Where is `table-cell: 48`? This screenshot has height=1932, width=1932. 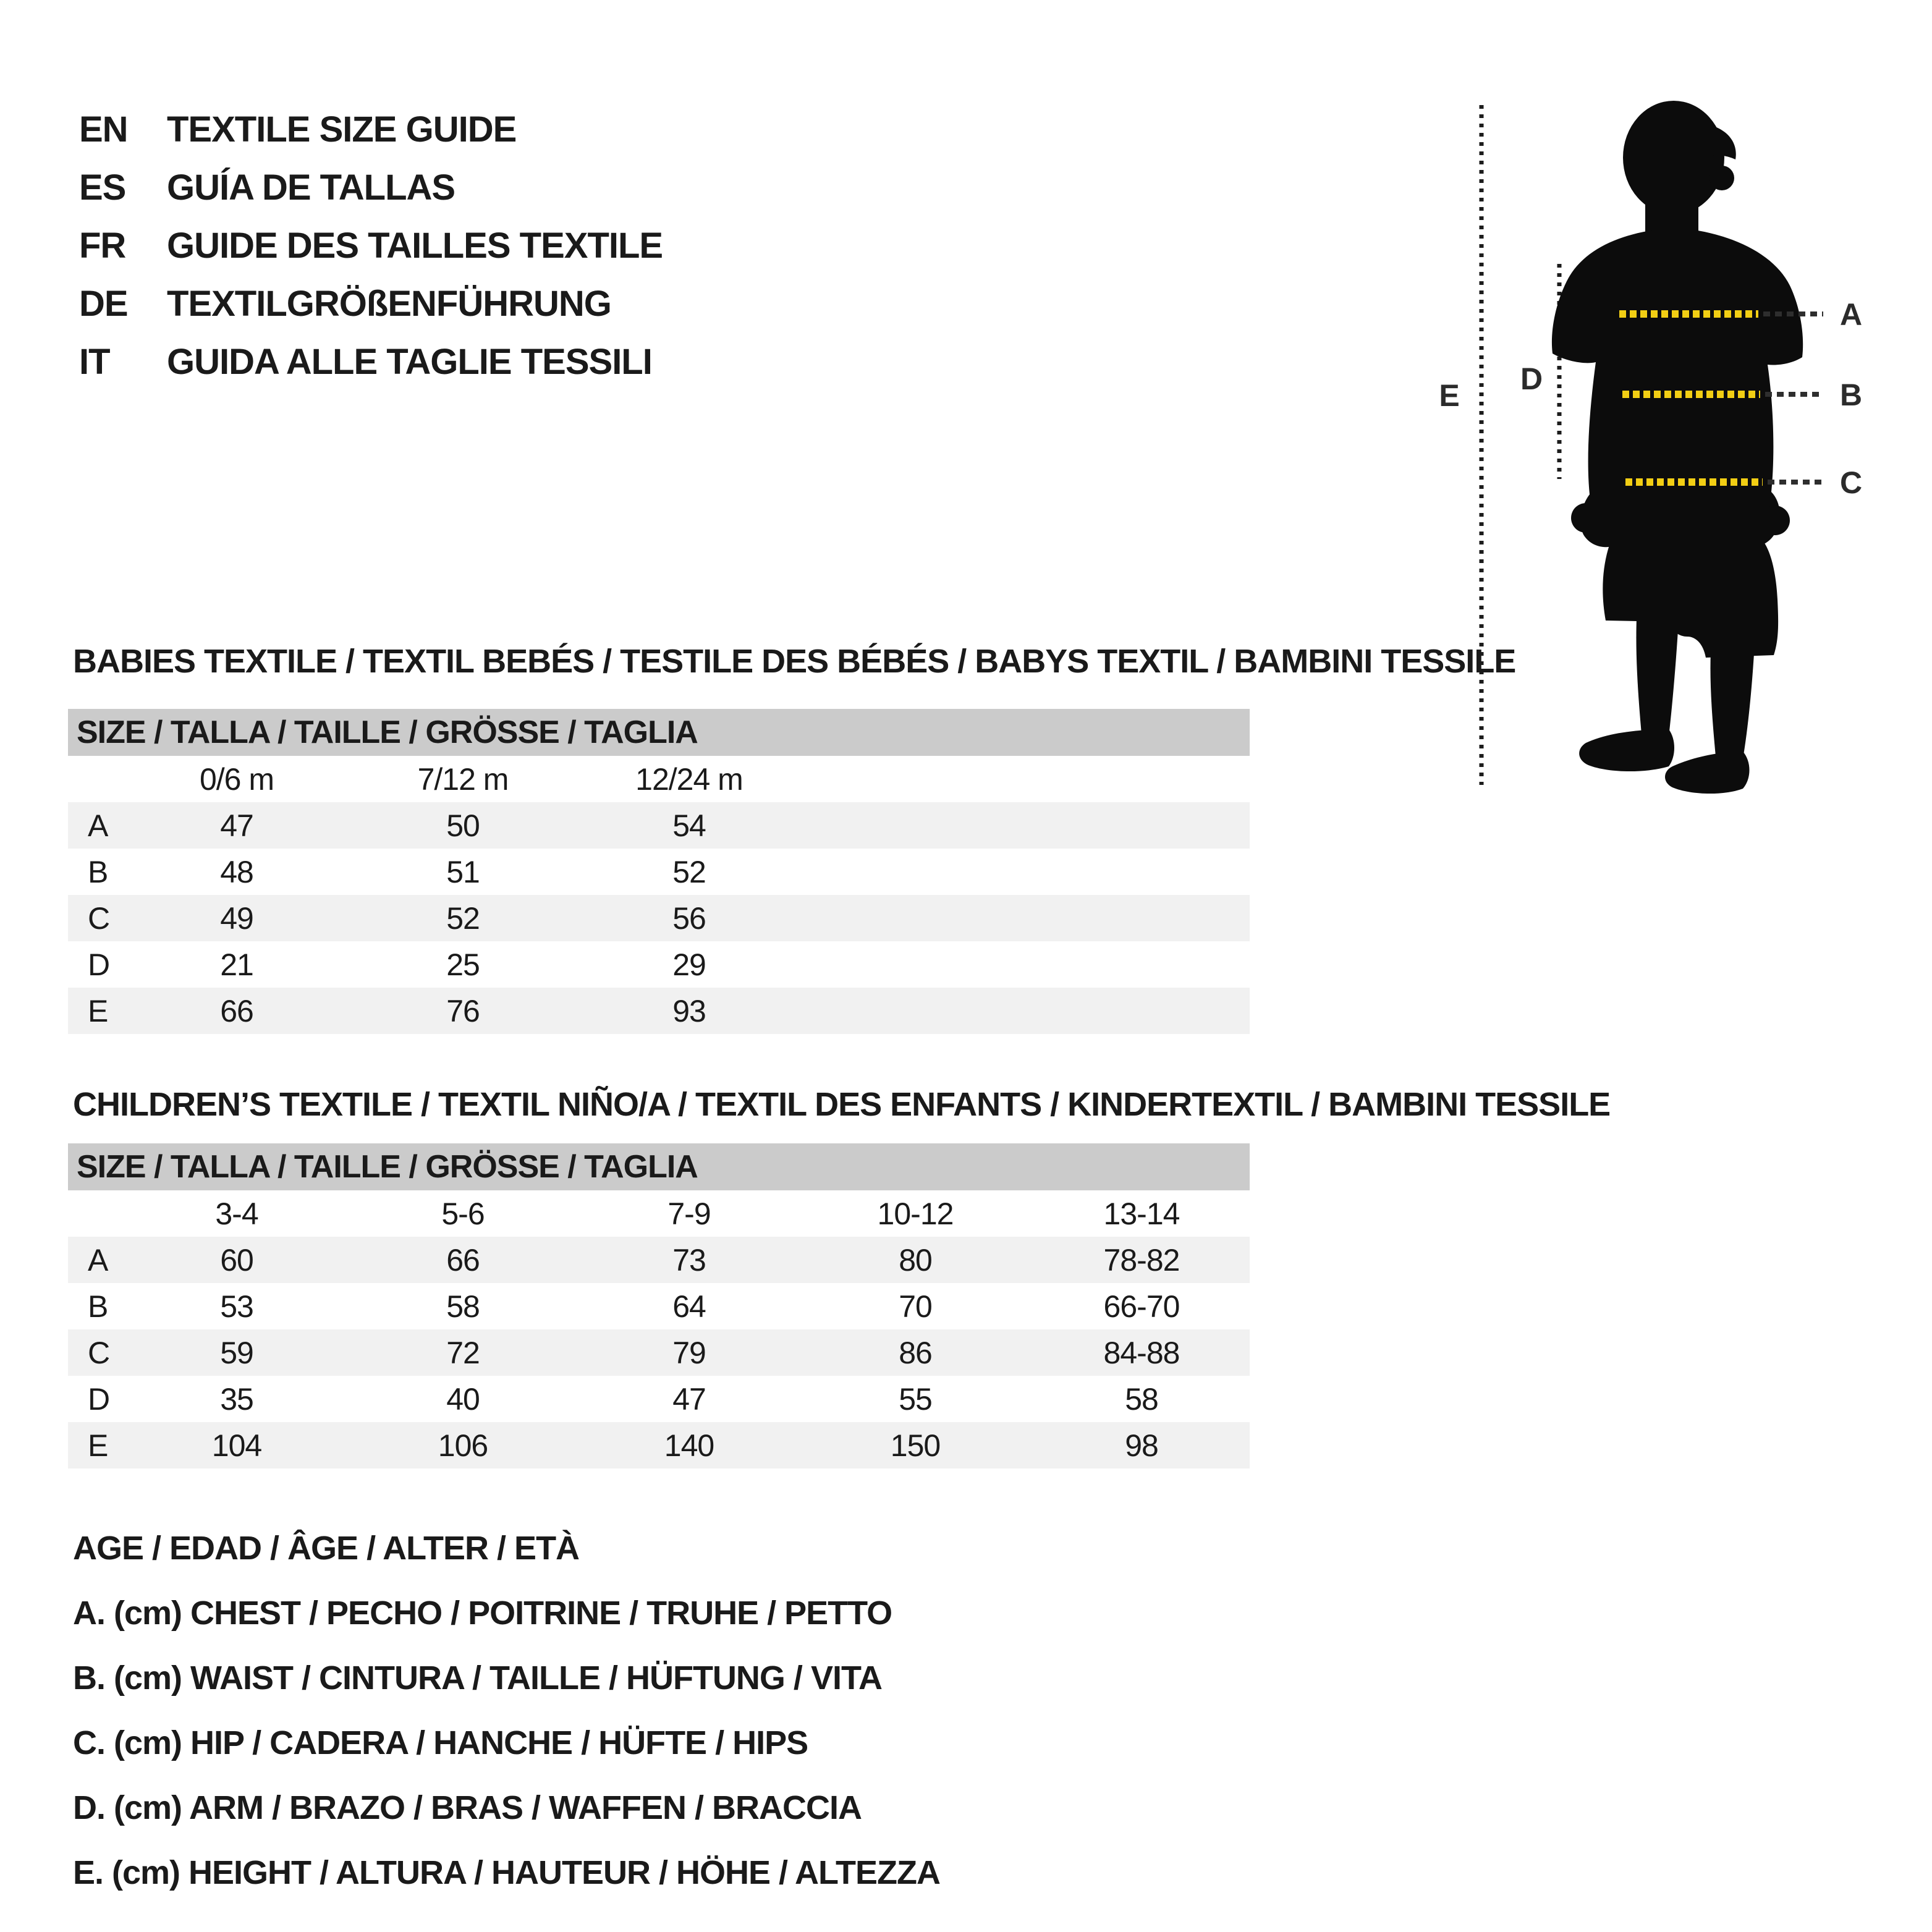
table-cell: 48 is located at coordinates (237, 871).